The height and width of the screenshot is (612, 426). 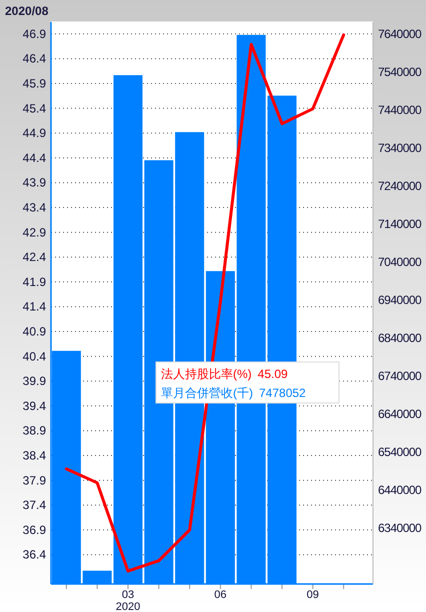 What do you see at coordinates (34, 108) in the screenshot?
I see `y-tick-label: 45.4` at bounding box center [34, 108].